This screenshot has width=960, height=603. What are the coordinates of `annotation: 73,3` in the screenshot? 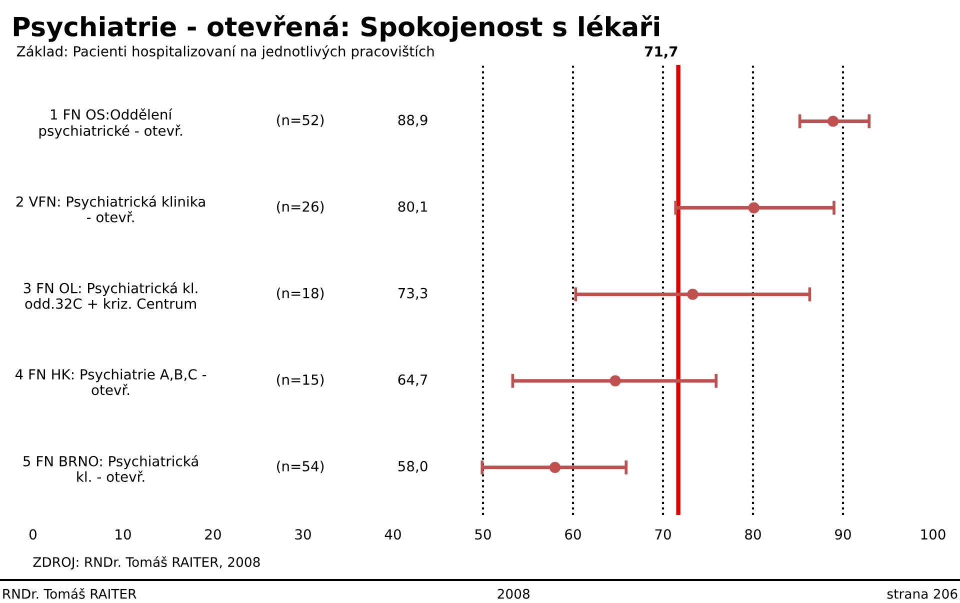 It's located at (413, 294).